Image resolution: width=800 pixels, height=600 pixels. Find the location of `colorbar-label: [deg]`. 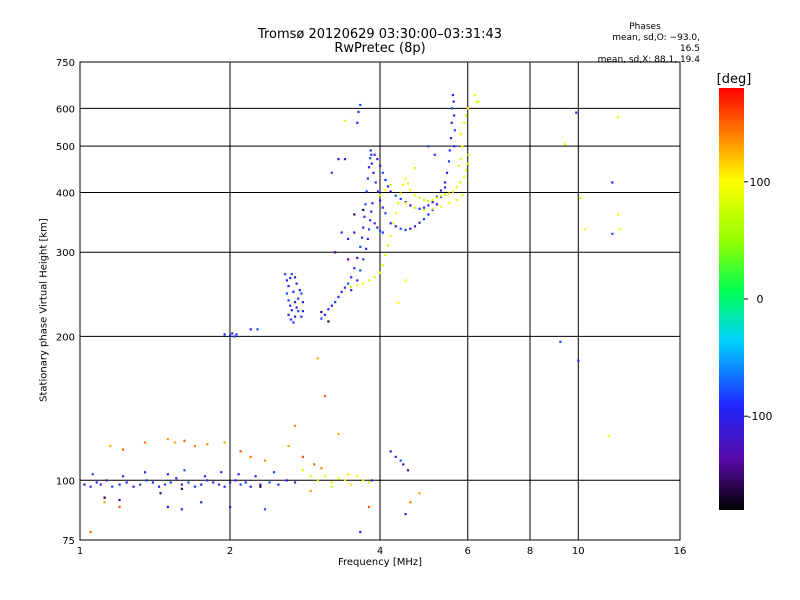

colorbar-label: [deg] is located at coordinates (734, 79).